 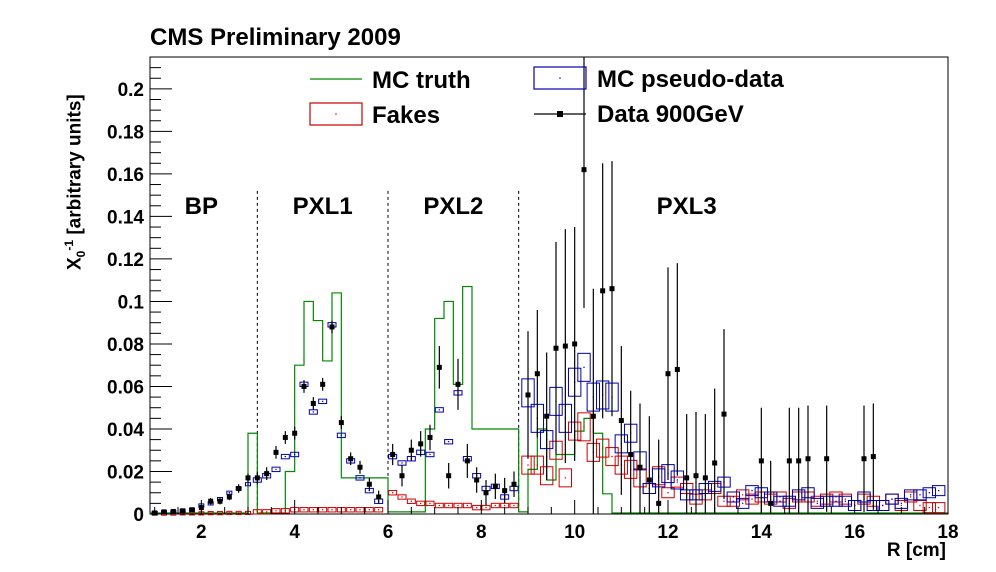 What do you see at coordinates (201, 532) in the screenshot?
I see `x-tick-label: 2` at bounding box center [201, 532].